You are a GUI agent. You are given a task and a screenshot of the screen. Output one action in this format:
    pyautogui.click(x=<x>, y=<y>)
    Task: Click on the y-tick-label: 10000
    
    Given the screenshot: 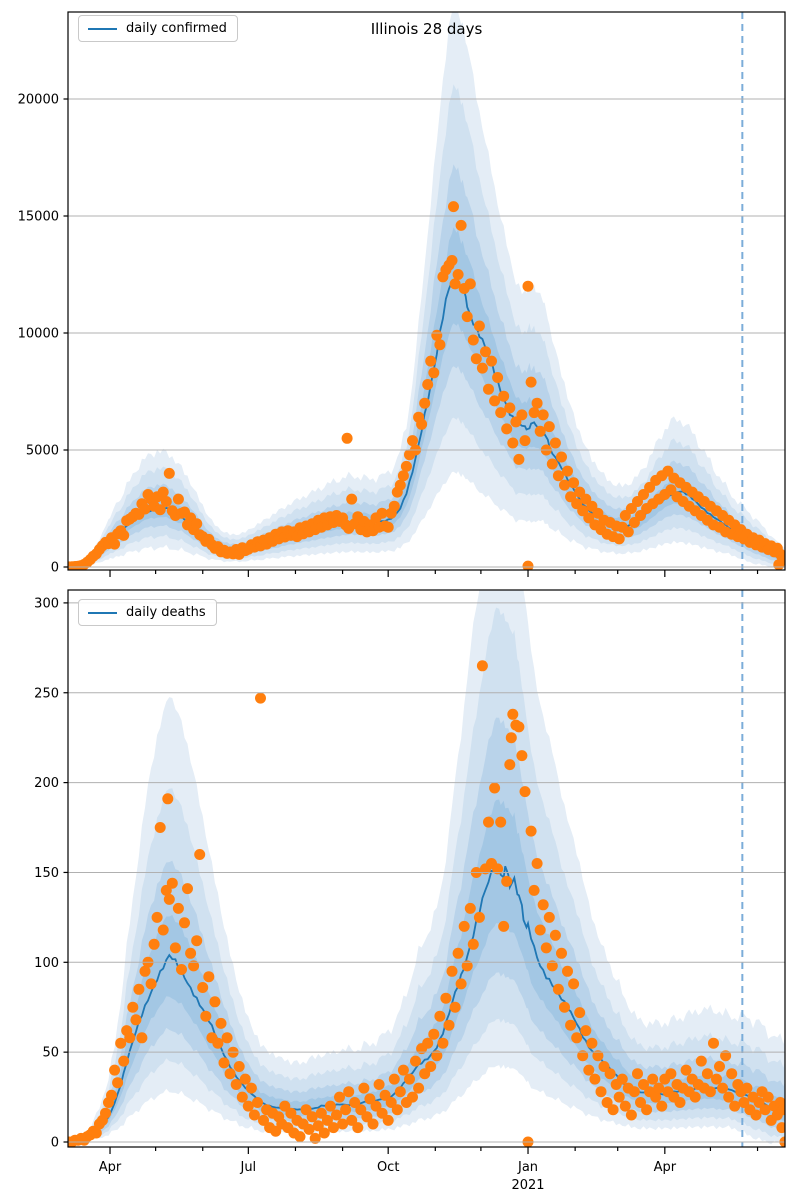 What is the action you would take?
    pyautogui.click(x=38, y=334)
    